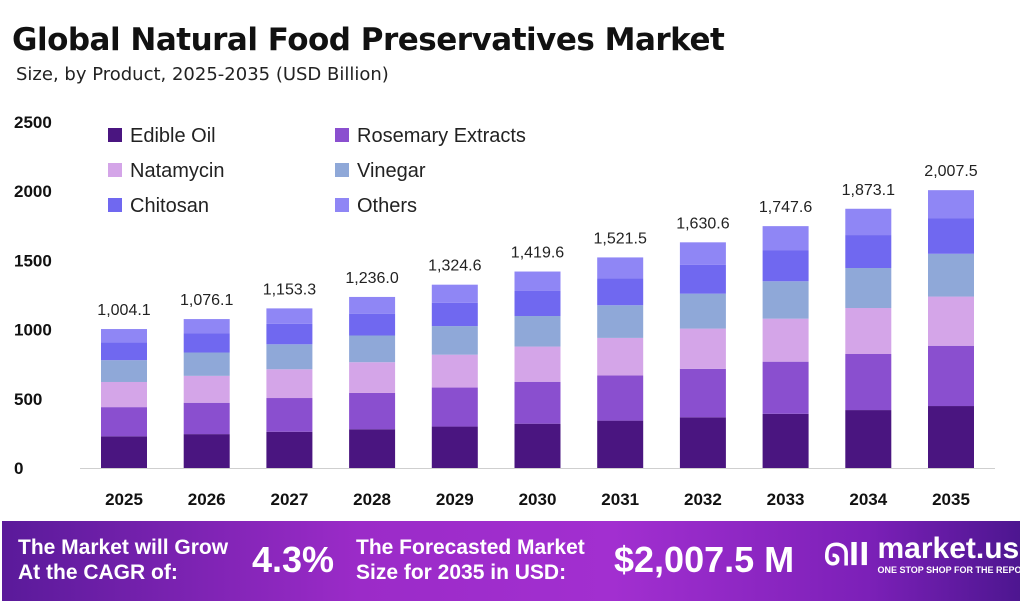 The width and height of the screenshot is (1024, 610). Describe the element at coordinates (123, 310) in the screenshot. I see `bar-total-label: 1,004.1` at that location.